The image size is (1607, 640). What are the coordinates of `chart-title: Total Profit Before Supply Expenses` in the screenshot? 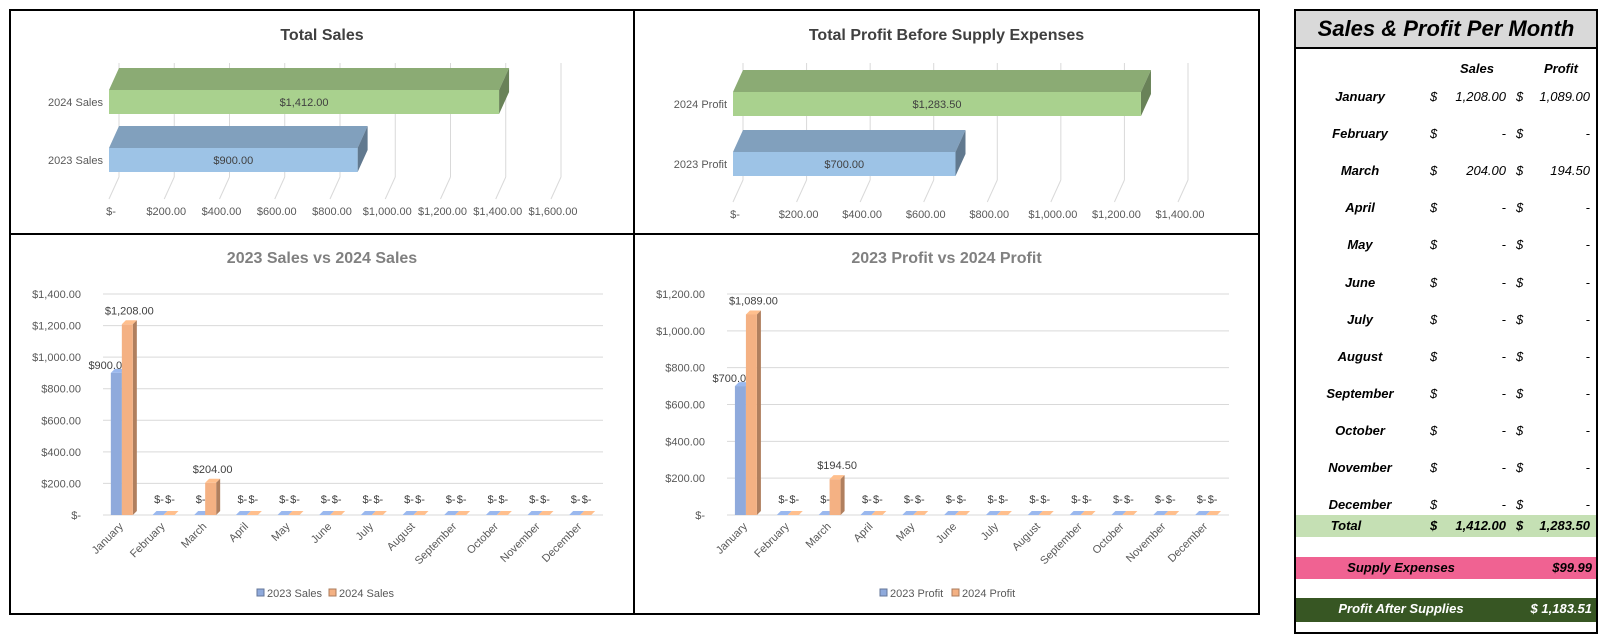 It's located at (946, 35).